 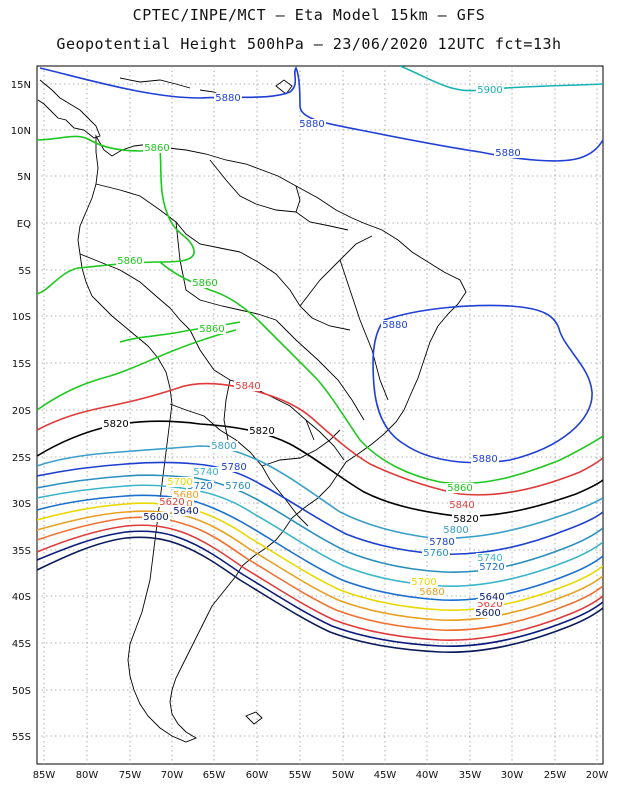 I want to click on lat-label-55s: 55S, so click(x=21, y=737).